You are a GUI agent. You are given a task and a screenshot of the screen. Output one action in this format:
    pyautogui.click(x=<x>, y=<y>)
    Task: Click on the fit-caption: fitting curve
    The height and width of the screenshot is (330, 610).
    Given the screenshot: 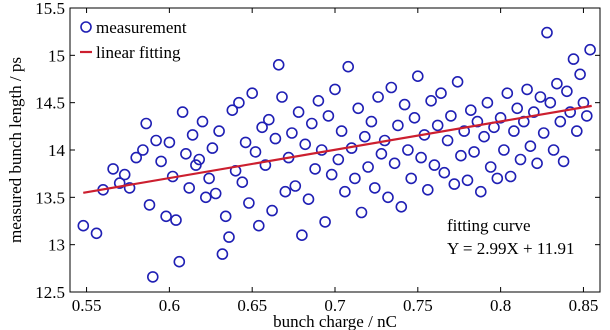 What is the action you would take?
    pyautogui.click(x=489, y=225)
    